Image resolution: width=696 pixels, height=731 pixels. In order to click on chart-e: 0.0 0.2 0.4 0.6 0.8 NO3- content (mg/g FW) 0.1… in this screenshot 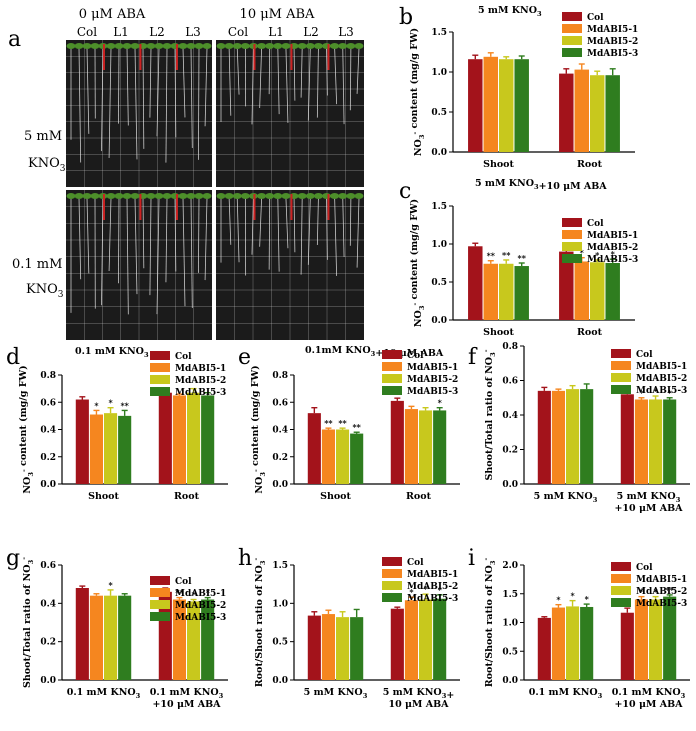, I will do `click(355, 423)`.